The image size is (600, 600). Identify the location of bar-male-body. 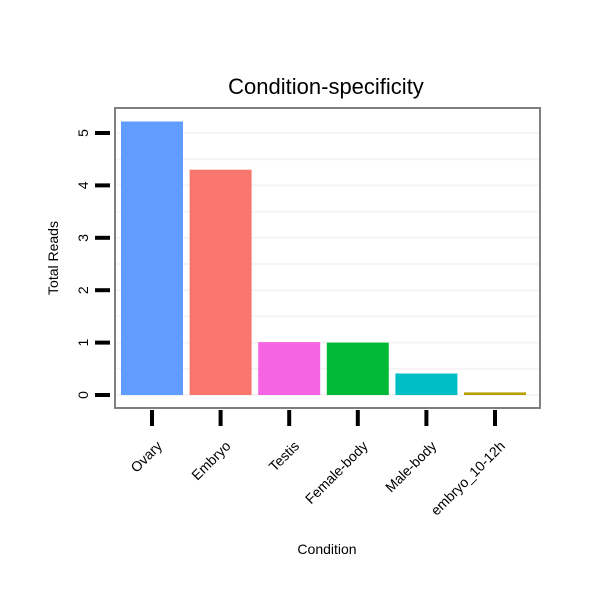
(426, 384).